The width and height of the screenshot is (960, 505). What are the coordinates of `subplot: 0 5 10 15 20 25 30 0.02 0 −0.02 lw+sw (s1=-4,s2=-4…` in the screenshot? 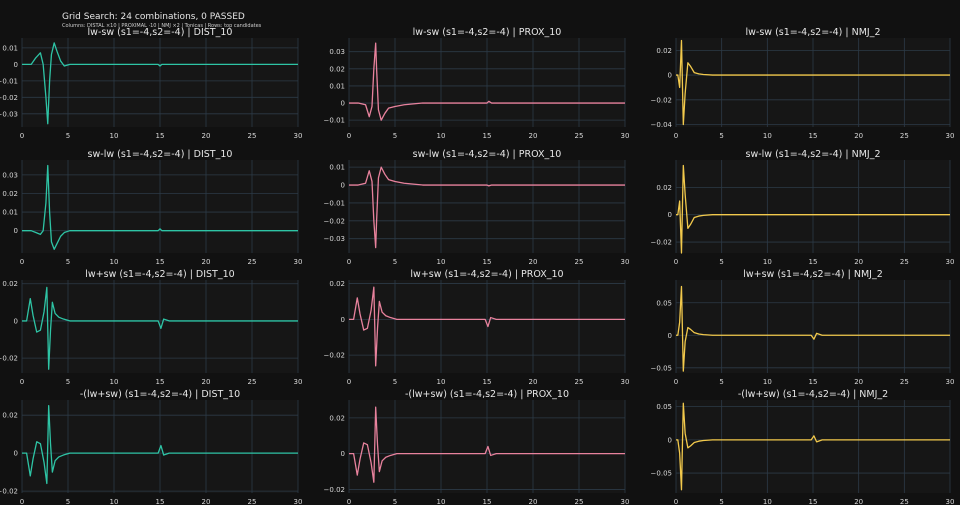 It's located at (477, 327).